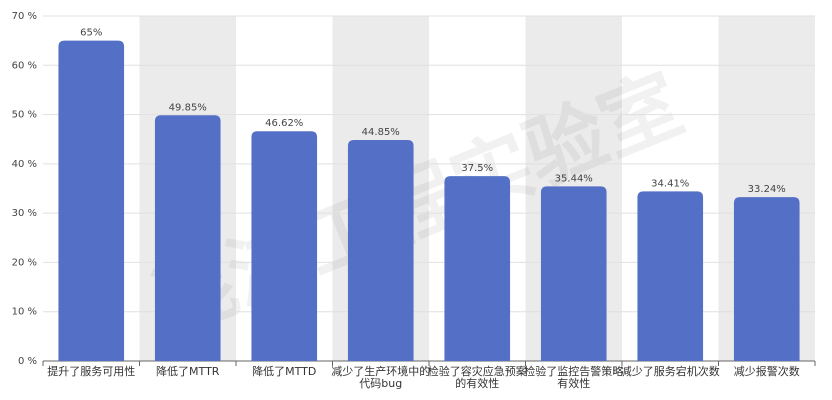  I want to click on x-tick-label: 减少了生产环境中的代码bug, so click(381, 377).